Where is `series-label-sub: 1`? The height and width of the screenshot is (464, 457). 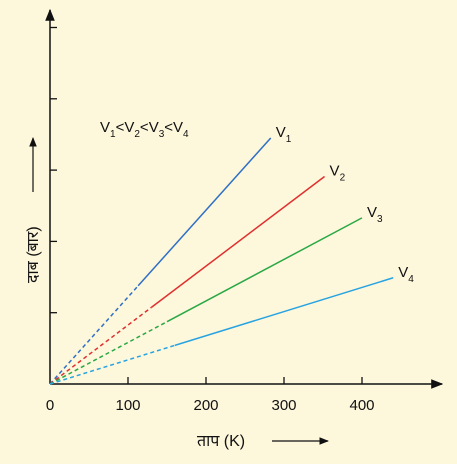
series-label-sub: 1 is located at coordinates (289, 139).